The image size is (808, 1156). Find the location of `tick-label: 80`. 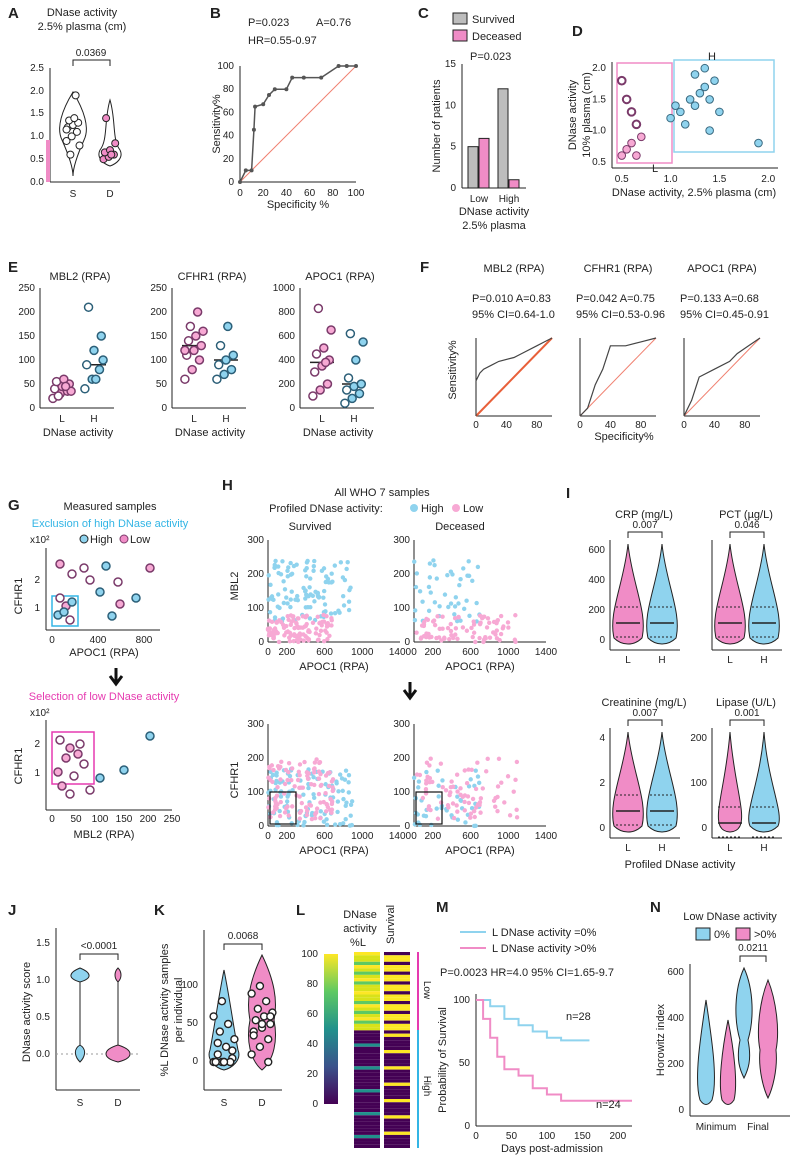

tick-label: 80 is located at coordinates (641, 425).